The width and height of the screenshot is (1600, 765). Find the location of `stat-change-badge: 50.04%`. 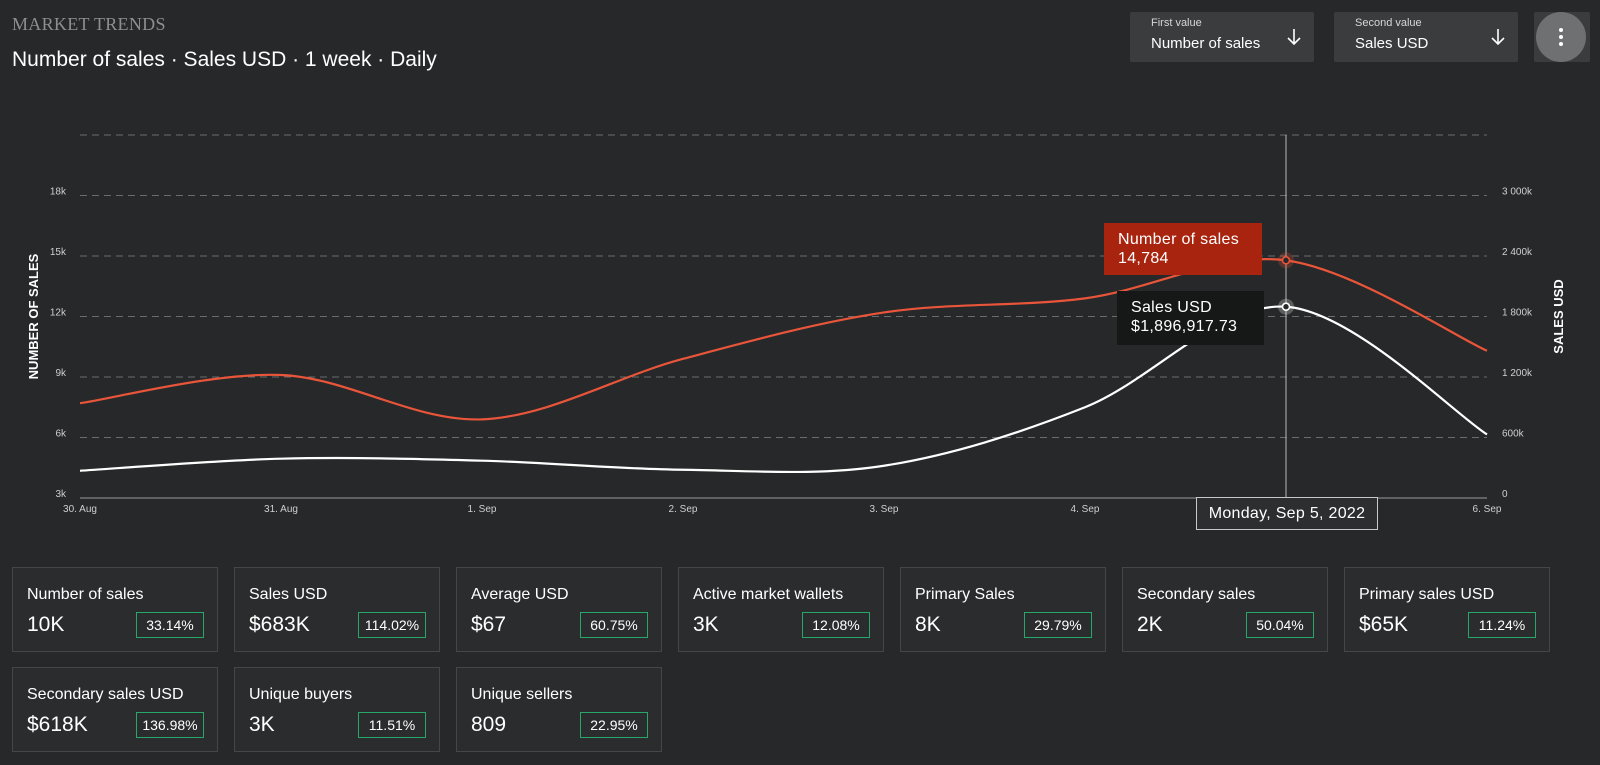

stat-change-badge: 50.04% is located at coordinates (1280, 625).